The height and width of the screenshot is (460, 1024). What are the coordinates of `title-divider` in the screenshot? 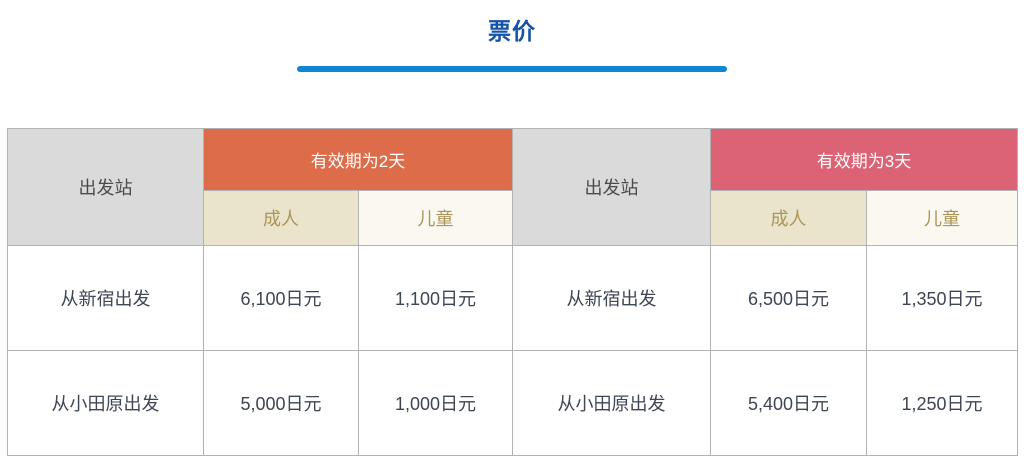 It's located at (512, 69).